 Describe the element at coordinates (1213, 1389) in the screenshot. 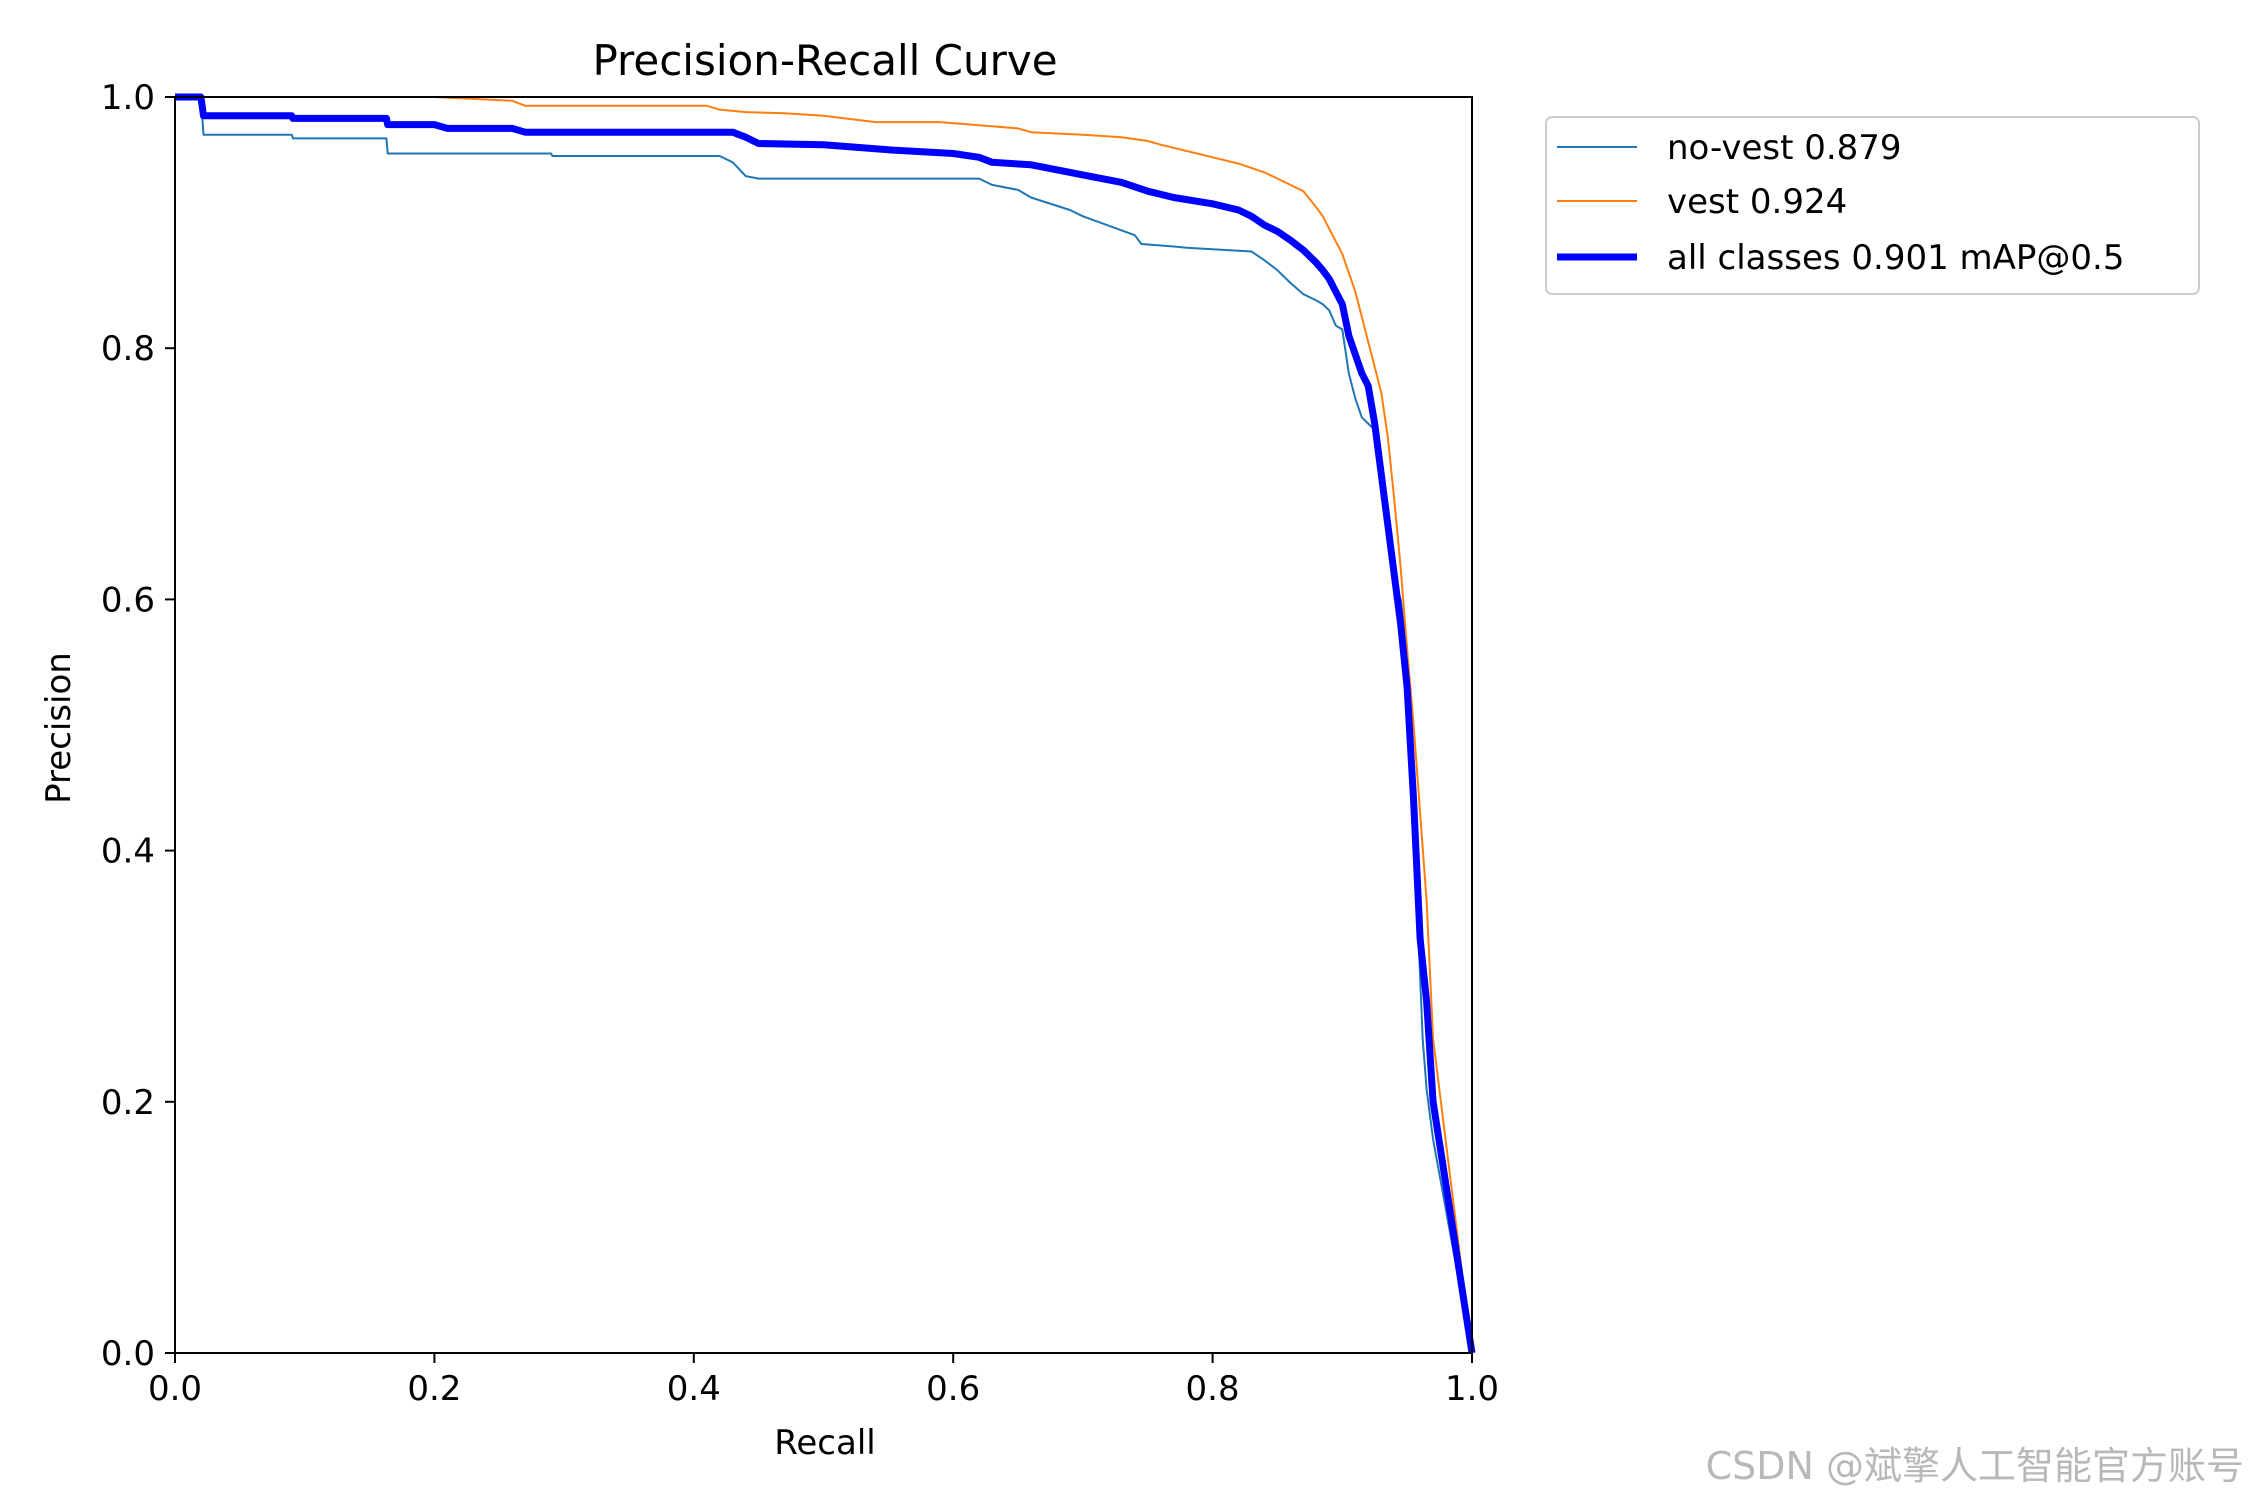

I see `x-tick-label: 0.8` at that location.